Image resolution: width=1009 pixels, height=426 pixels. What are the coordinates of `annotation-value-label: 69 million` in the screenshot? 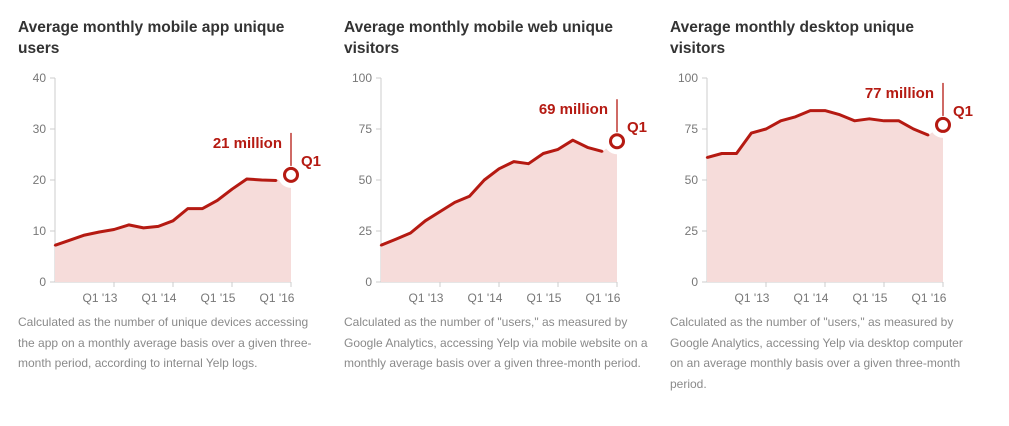 It's located at (573, 109).